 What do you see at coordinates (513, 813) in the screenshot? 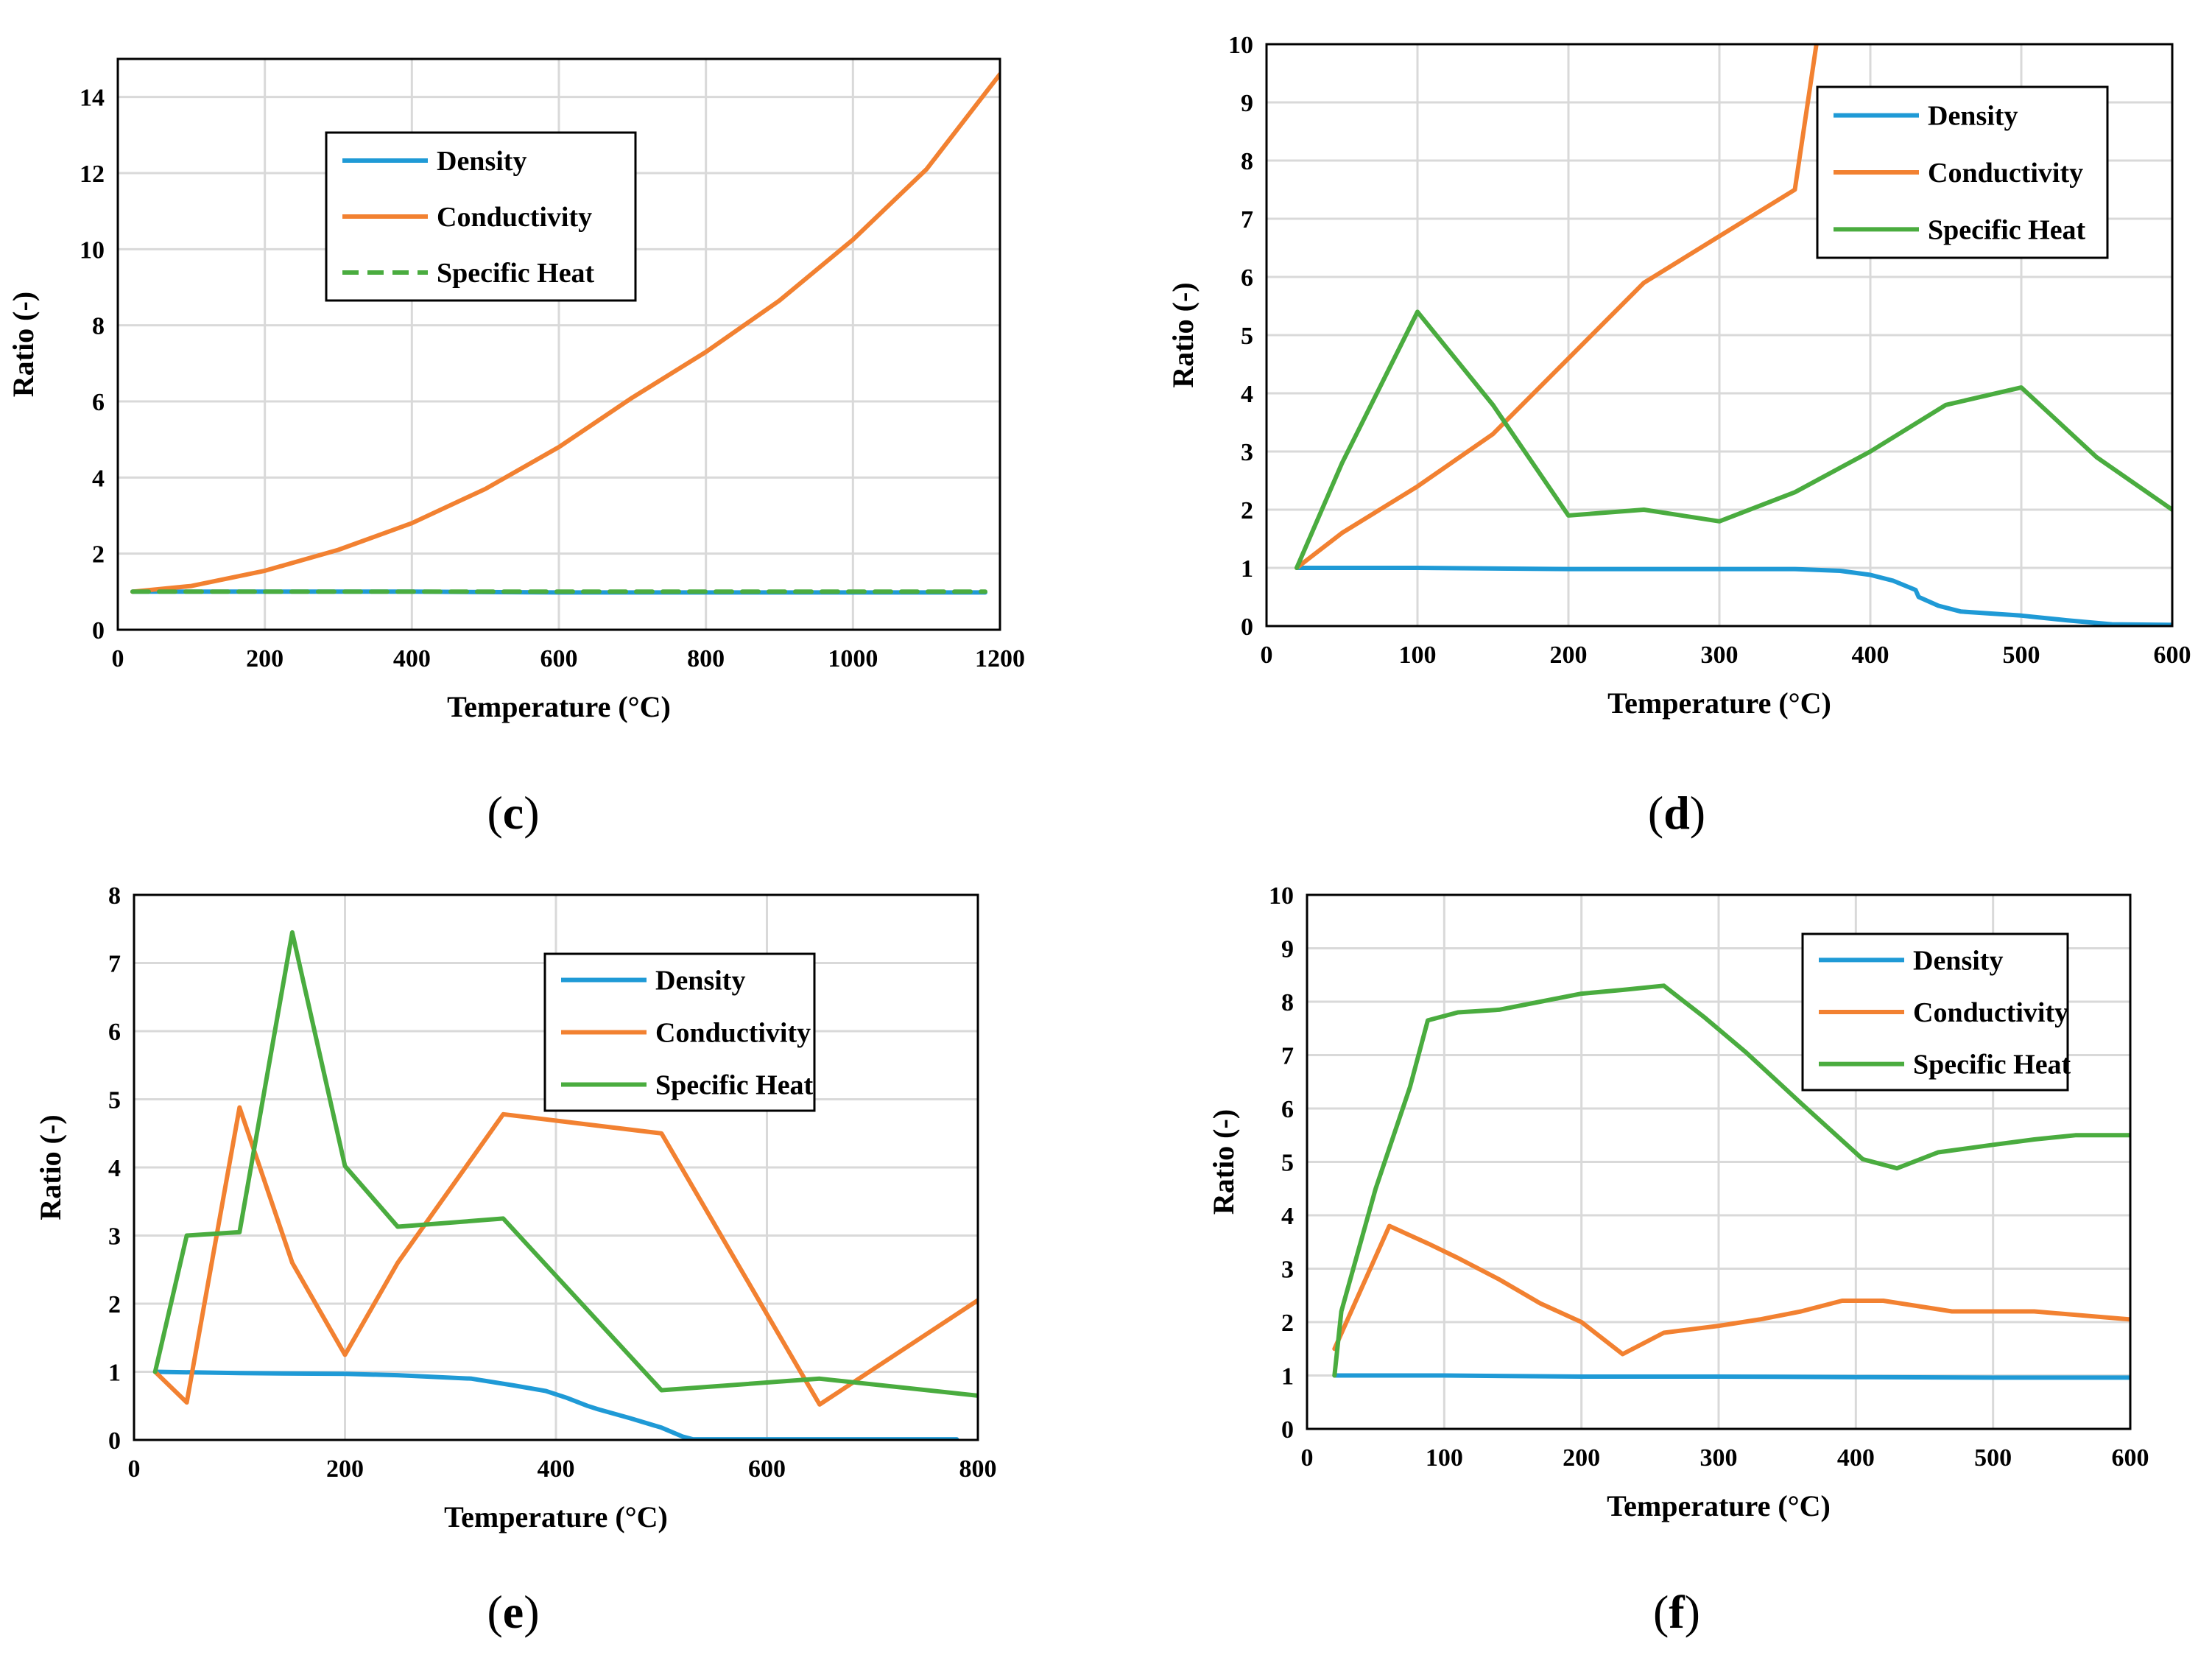
I see `panel-label: (c)` at bounding box center [513, 813].